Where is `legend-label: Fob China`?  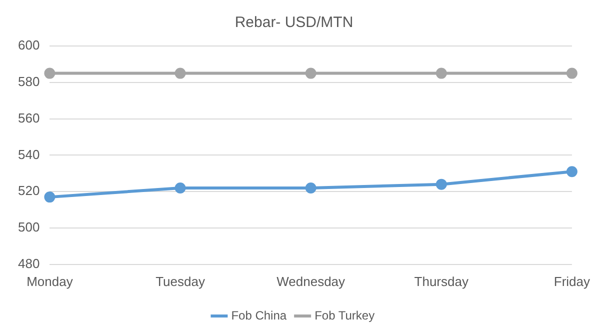 legend-label: Fob China is located at coordinates (259, 315).